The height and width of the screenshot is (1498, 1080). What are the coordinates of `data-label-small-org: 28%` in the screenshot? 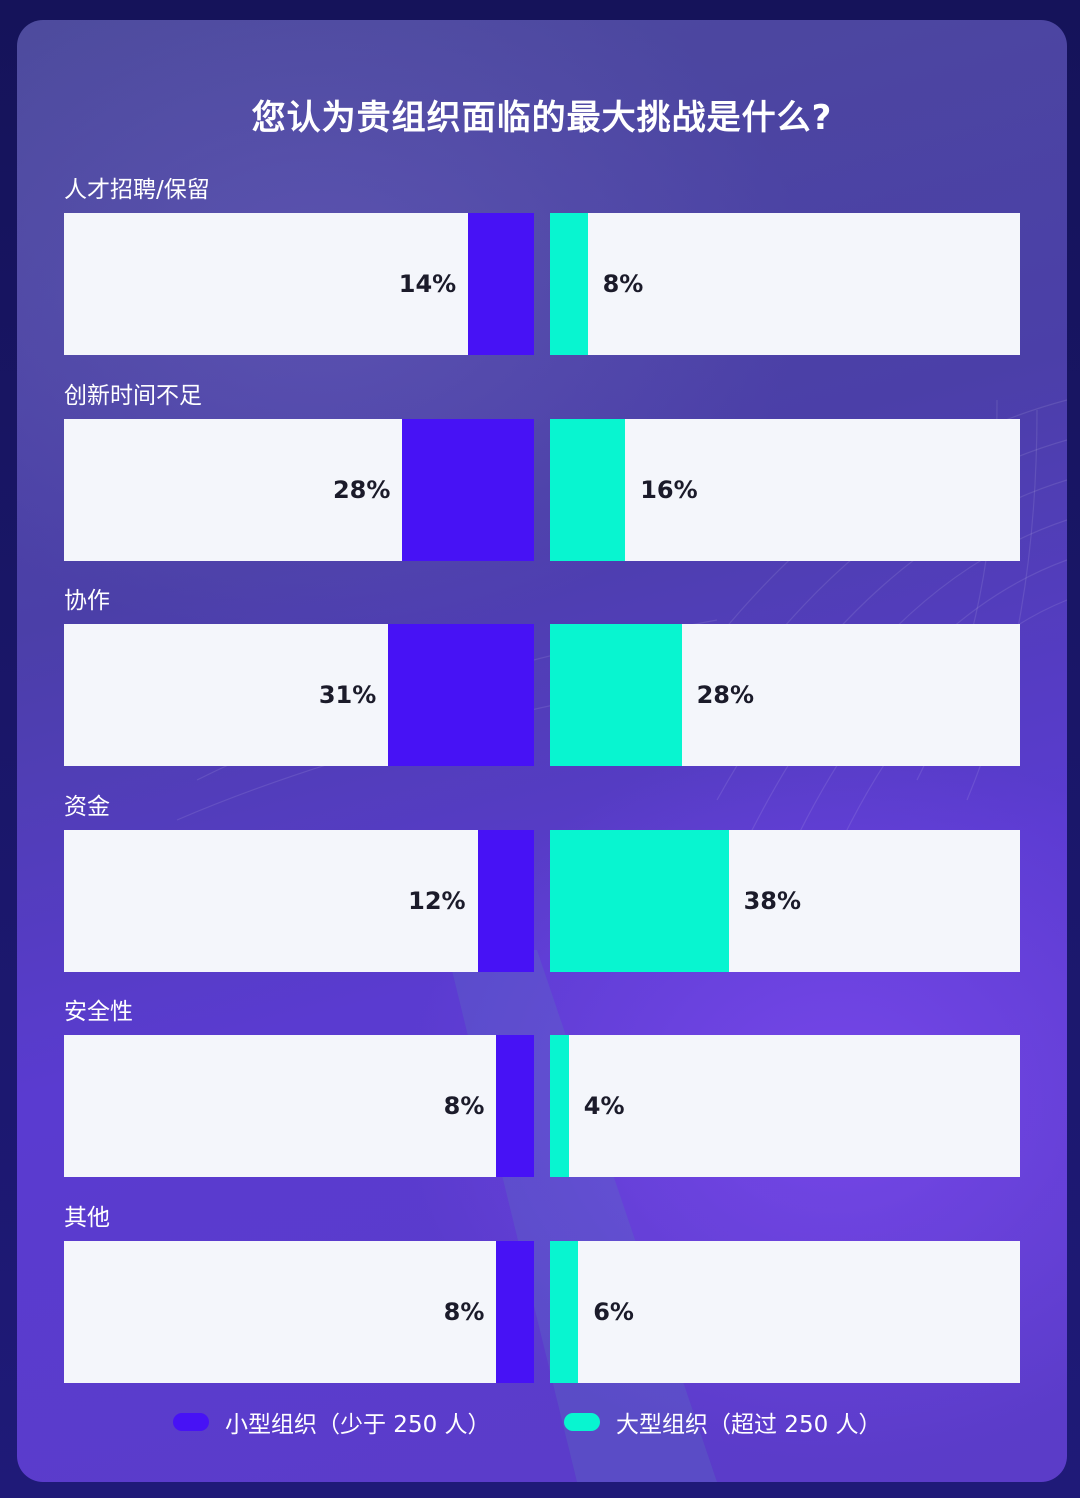 It's located at (361, 489).